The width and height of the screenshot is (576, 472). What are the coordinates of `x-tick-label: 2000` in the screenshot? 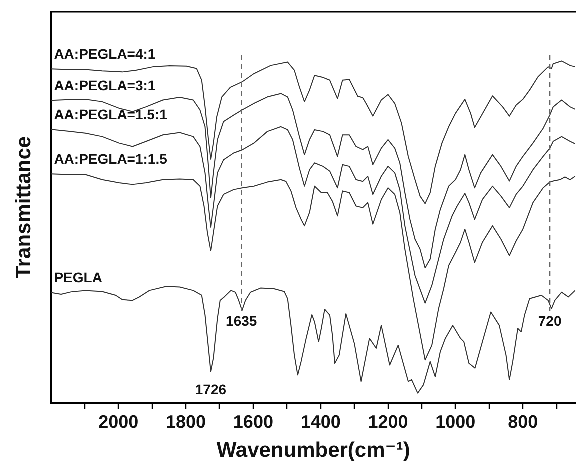 It's located at (118, 422).